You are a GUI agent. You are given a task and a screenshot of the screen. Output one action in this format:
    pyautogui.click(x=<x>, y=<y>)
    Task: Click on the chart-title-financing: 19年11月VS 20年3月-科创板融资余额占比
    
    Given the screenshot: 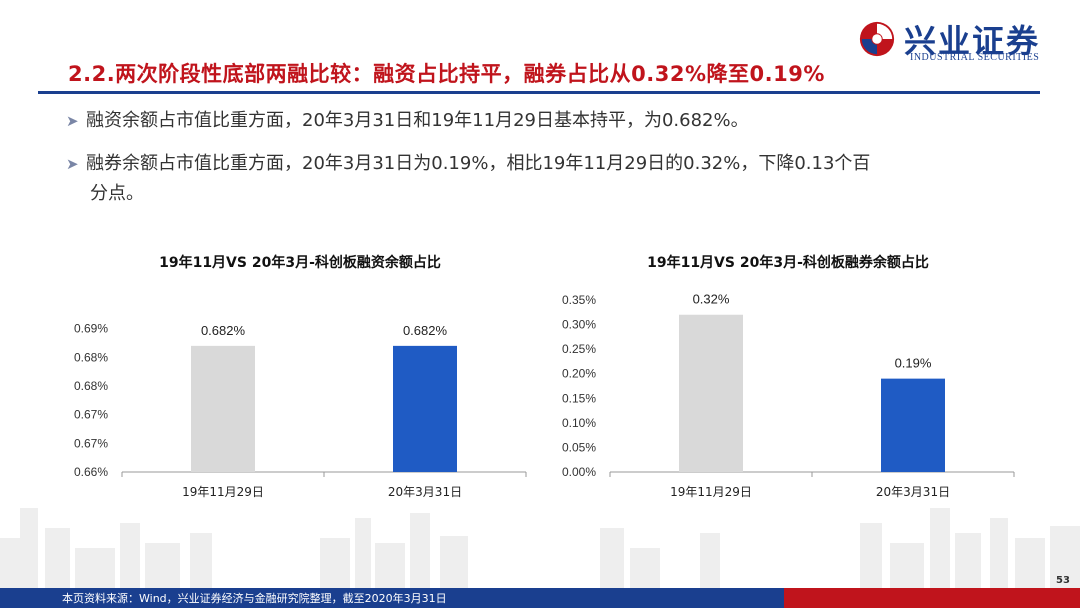 What is the action you would take?
    pyautogui.click(x=300, y=263)
    